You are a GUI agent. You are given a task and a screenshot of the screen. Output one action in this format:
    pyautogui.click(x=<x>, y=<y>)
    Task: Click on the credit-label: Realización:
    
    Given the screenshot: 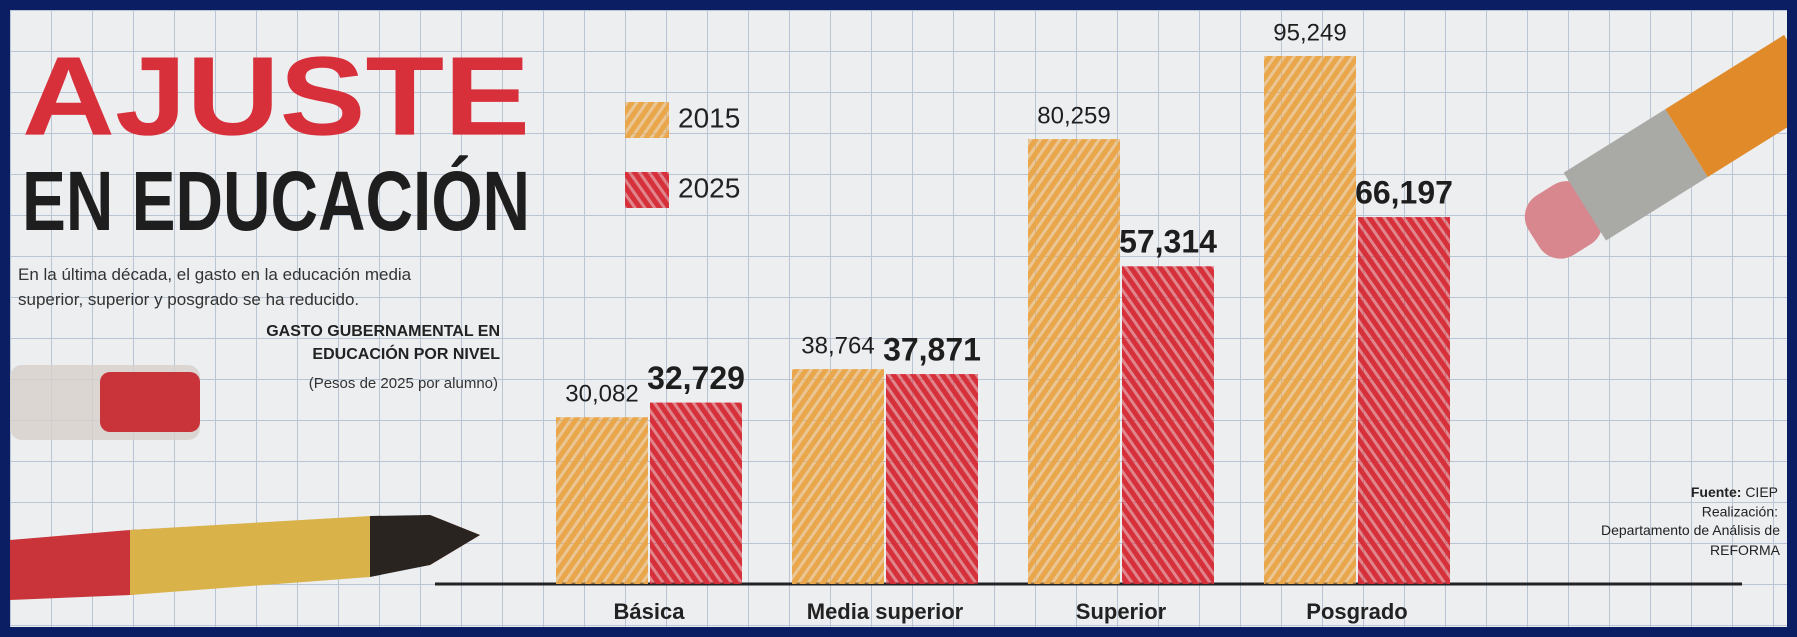 What is the action you would take?
    pyautogui.click(x=1740, y=512)
    